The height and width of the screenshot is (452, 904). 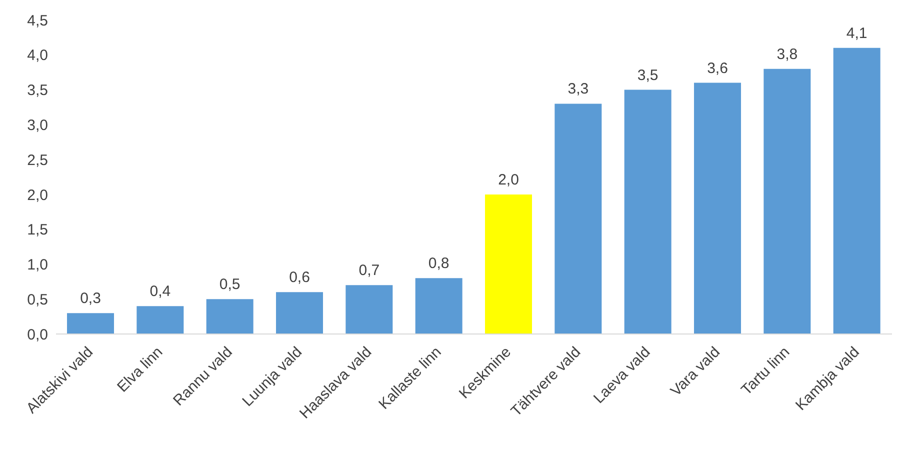 What do you see at coordinates (695, 372) in the screenshot?
I see `x-tick-label: Vara vald` at bounding box center [695, 372].